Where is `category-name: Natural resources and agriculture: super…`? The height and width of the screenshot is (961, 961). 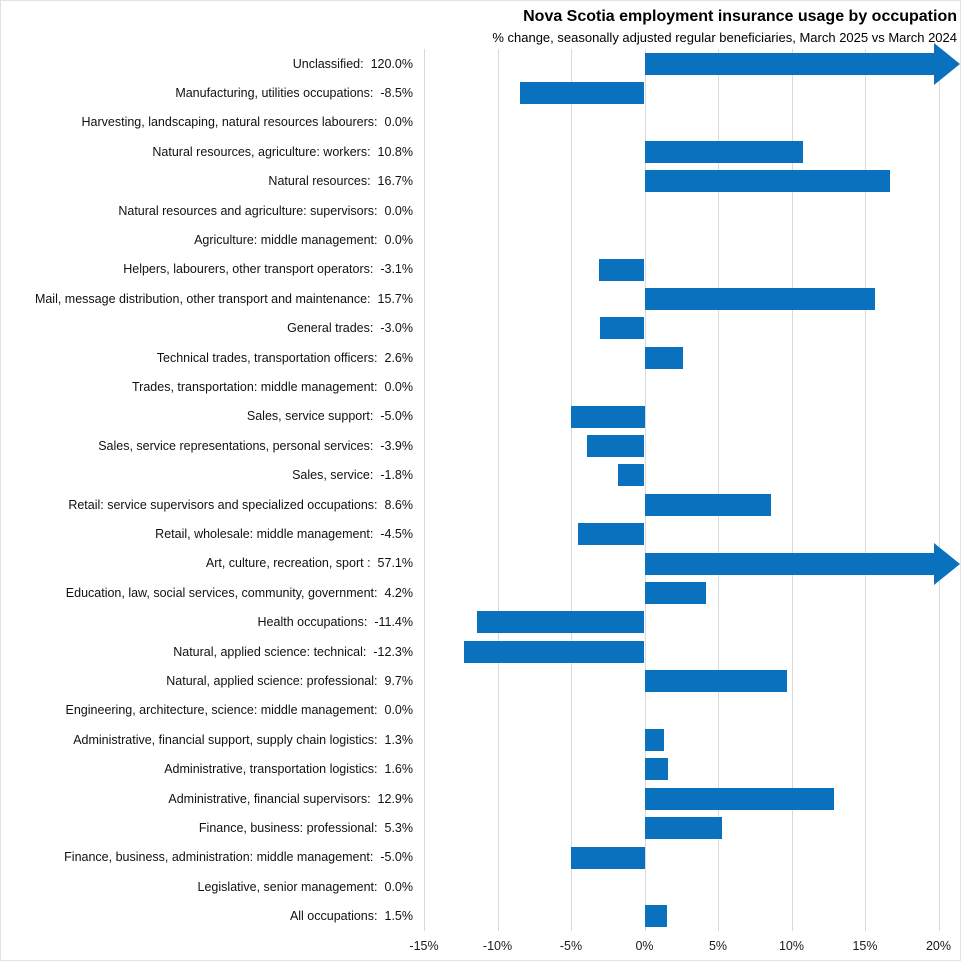 category-name: Natural resources and agriculture: super… is located at coordinates (248, 210).